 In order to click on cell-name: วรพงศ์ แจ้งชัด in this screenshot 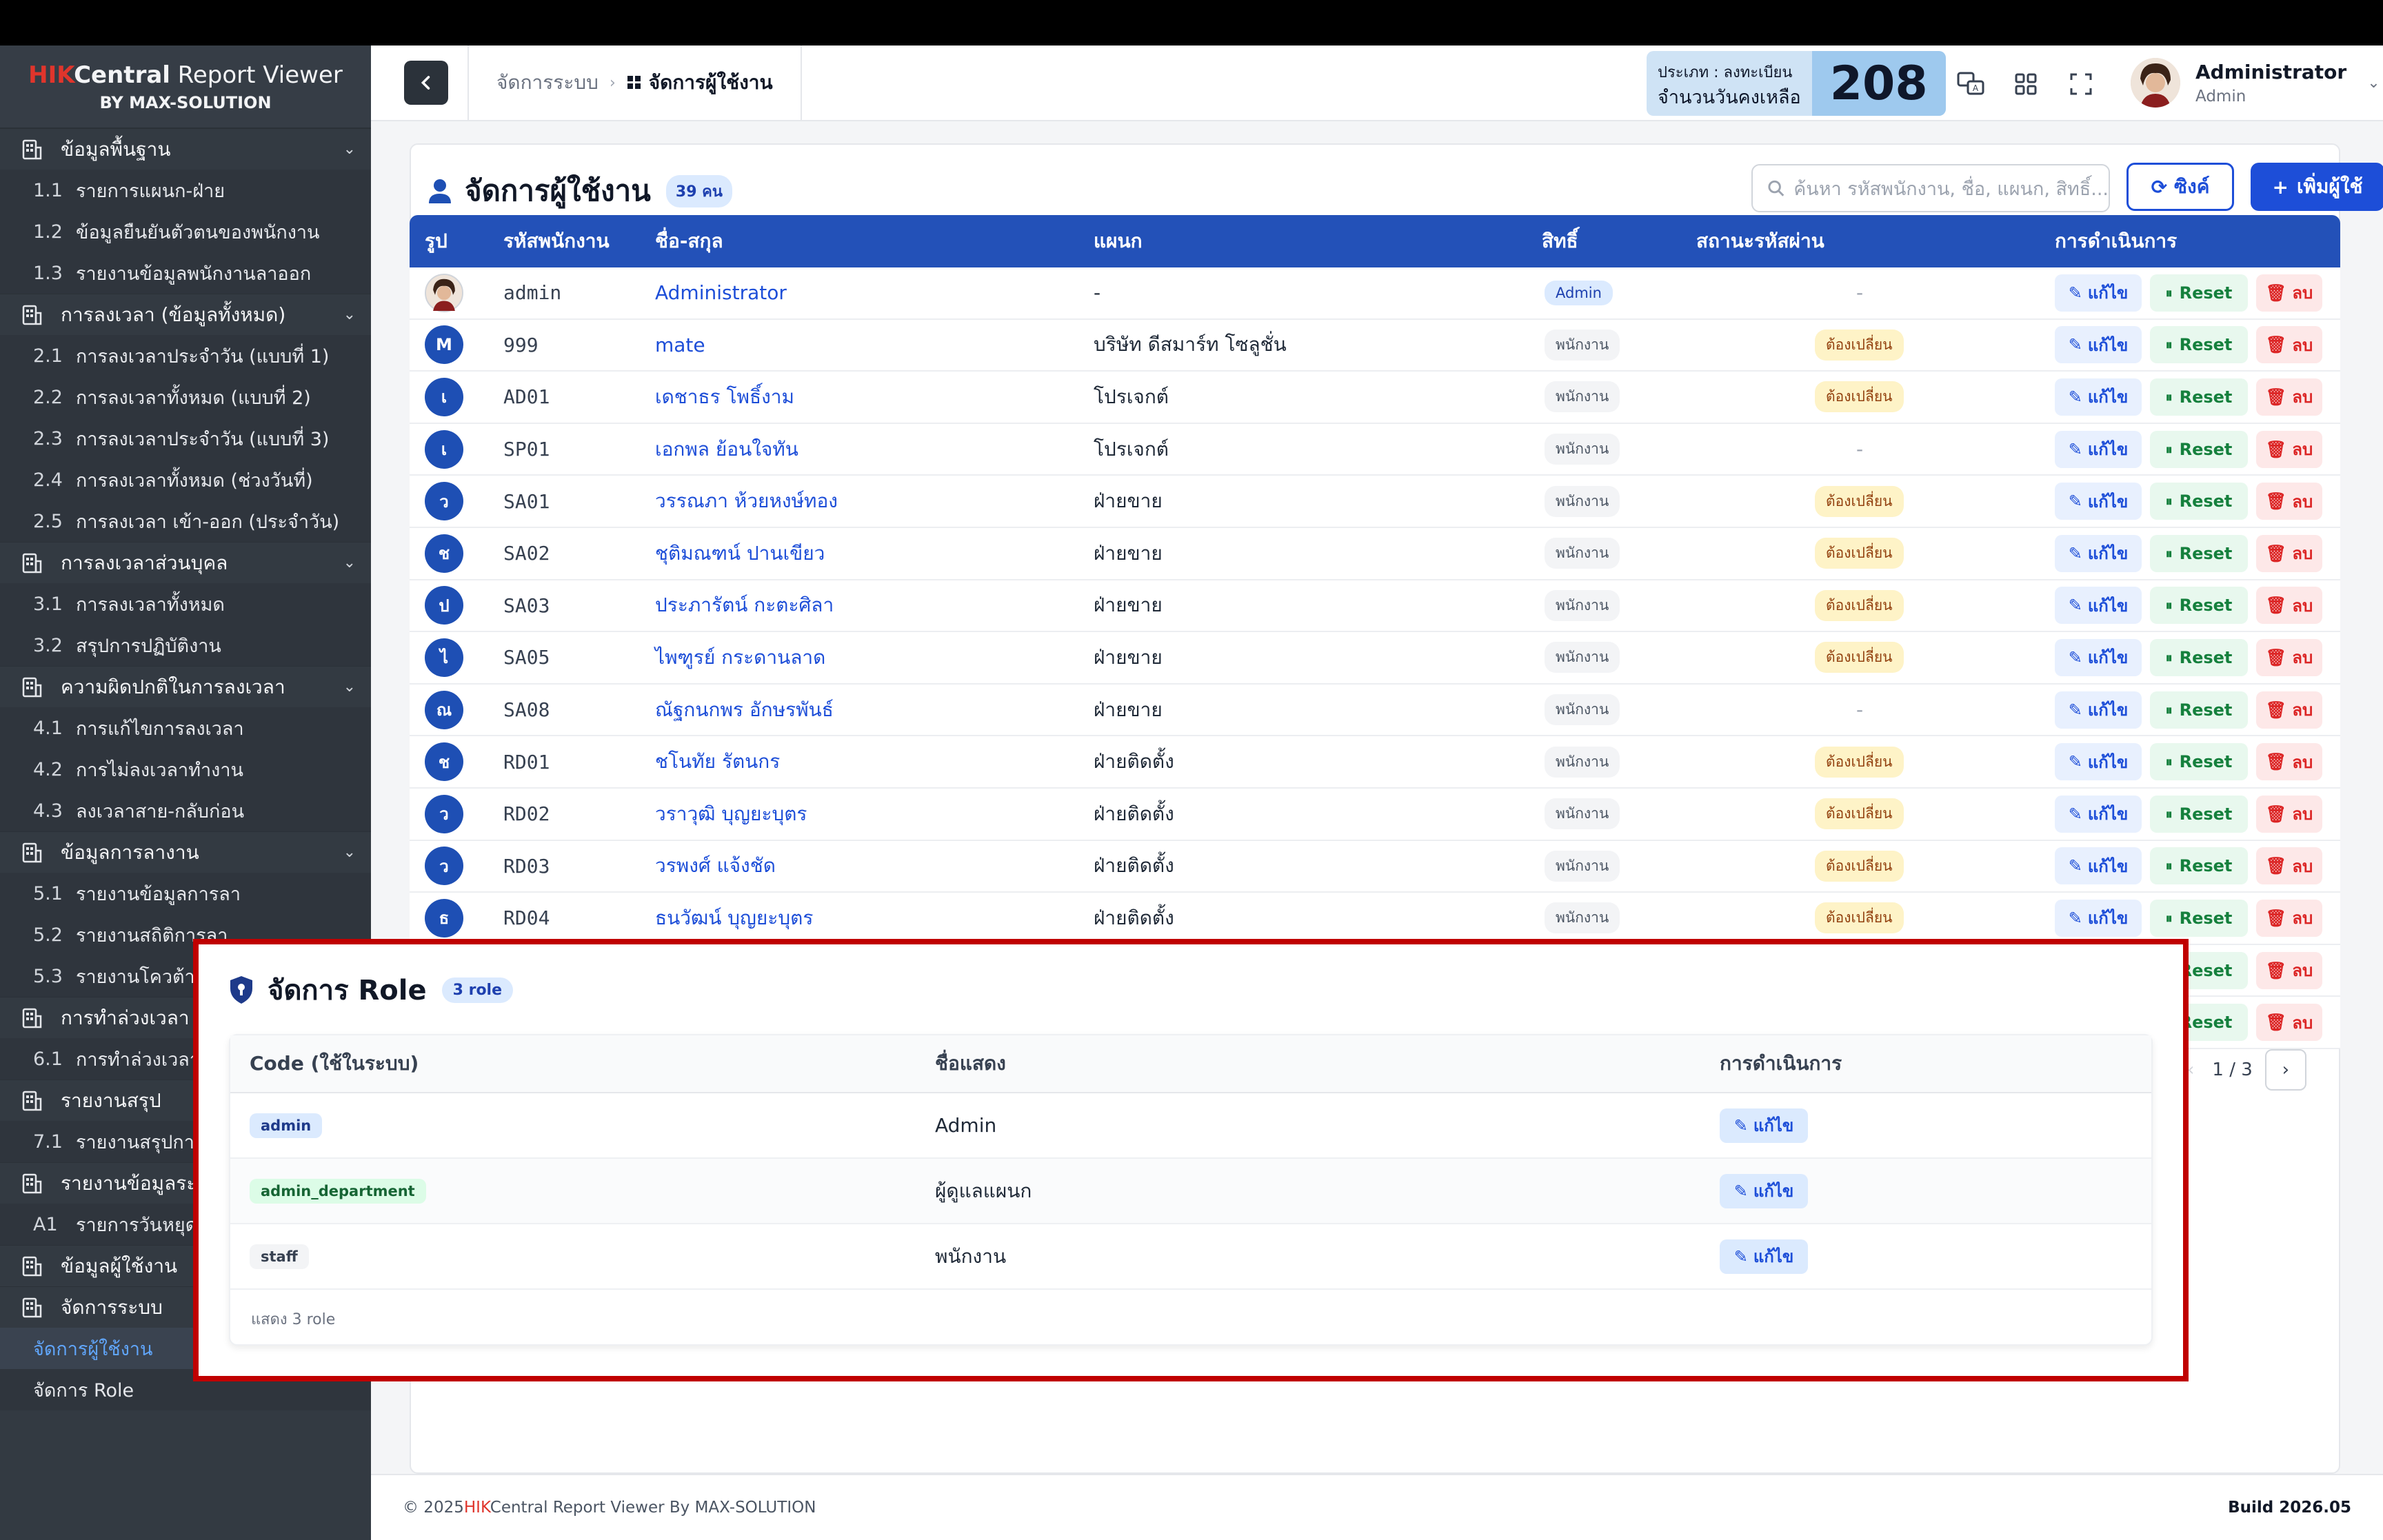, I will do `click(715, 866)`.